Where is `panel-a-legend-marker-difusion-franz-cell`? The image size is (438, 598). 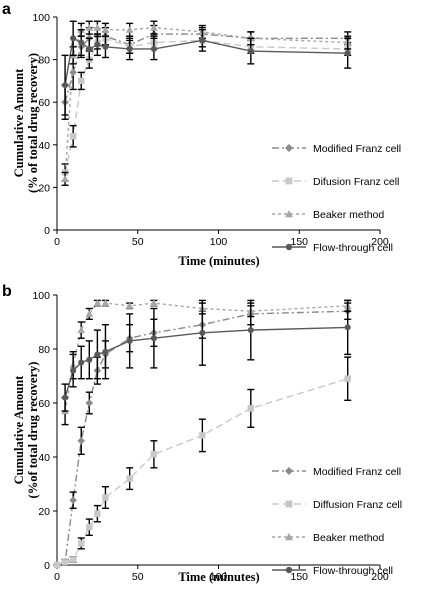
panel-a-legend-marker-difusion-franz-cell is located at coordinates (289, 181).